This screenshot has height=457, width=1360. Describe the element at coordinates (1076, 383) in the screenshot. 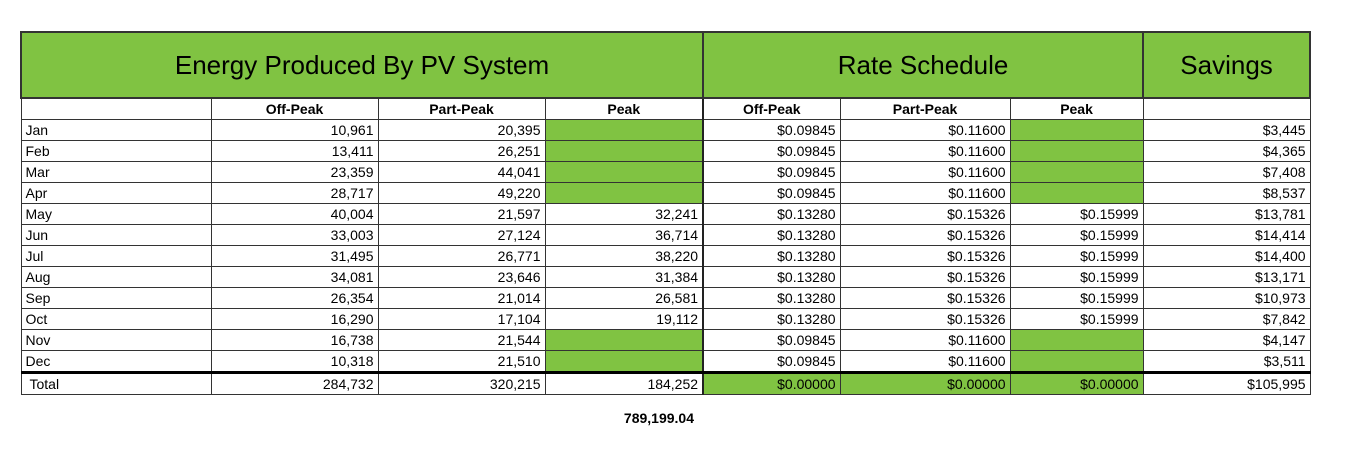

I see `rate-peak-cell: $0.00000` at that location.